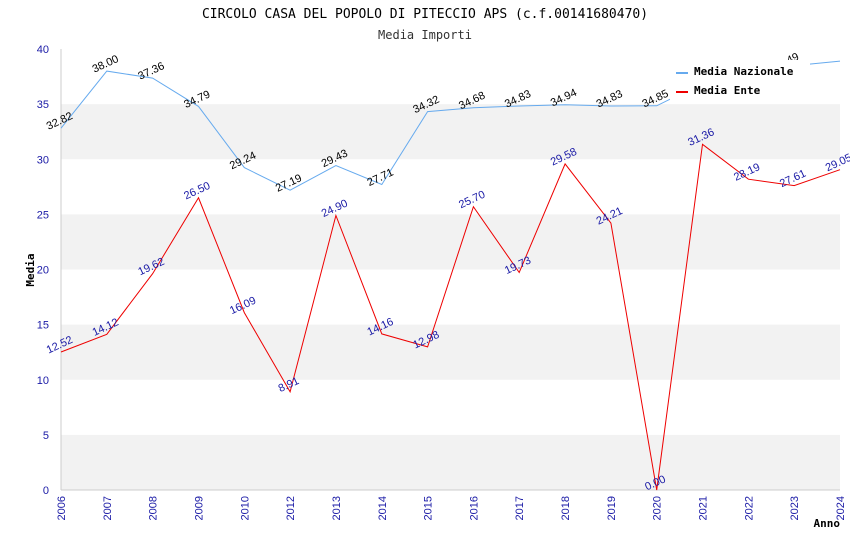 Image resolution: width=850 pixels, height=550 pixels. I want to click on y-tick-label: 20, so click(43, 271).